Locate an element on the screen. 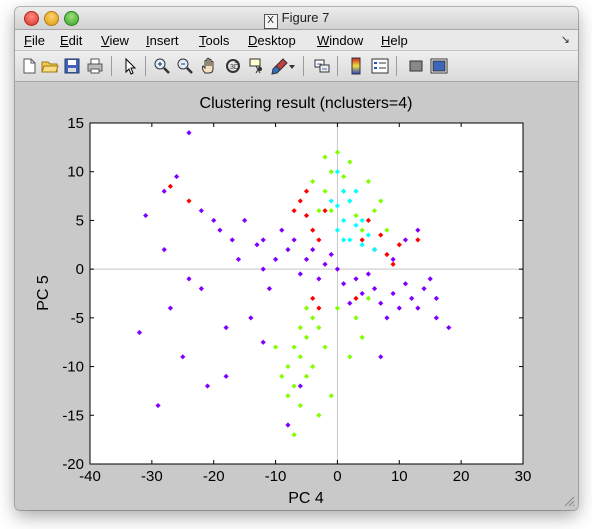  close-window-button is located at coordinates (31, 18).